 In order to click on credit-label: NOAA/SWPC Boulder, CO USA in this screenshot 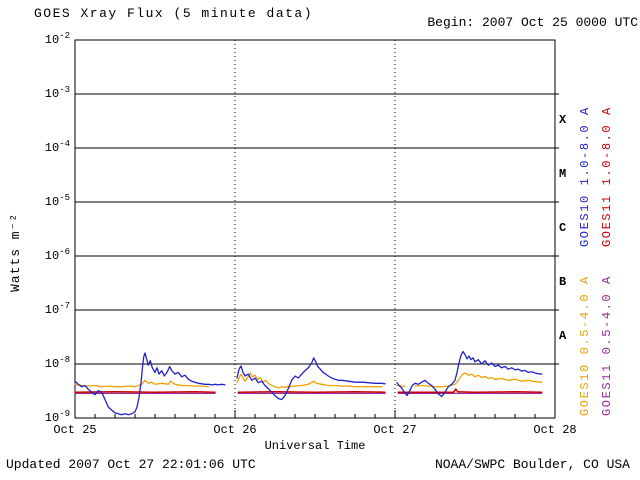, I will do `click(532, 464)`.